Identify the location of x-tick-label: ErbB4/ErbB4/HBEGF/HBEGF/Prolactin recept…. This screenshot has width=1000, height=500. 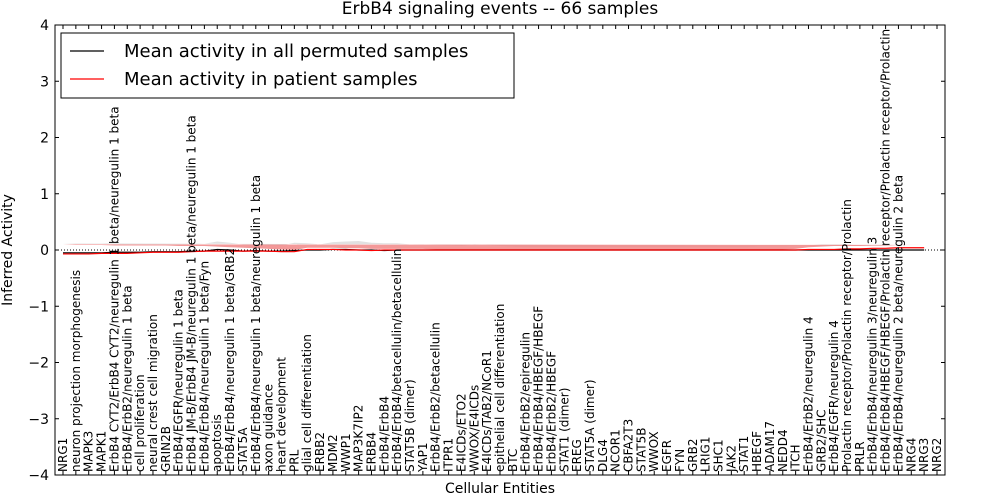
(886, 250).